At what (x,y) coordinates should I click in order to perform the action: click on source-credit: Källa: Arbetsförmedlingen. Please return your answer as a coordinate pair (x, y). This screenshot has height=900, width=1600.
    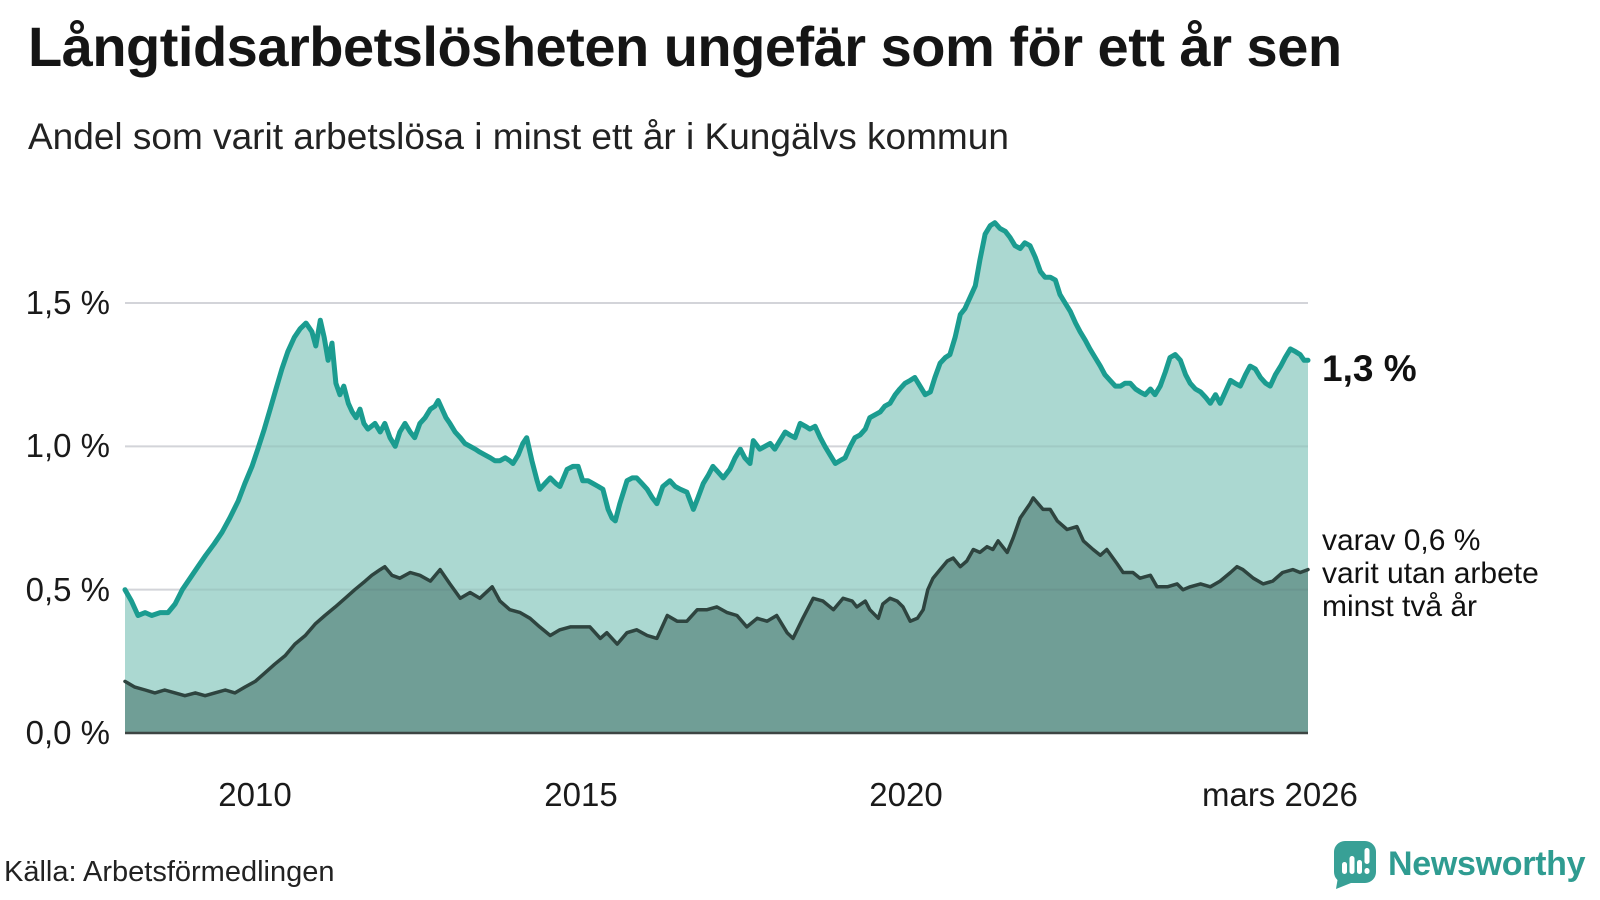
    Looking at the image, I should click on (169, 872).